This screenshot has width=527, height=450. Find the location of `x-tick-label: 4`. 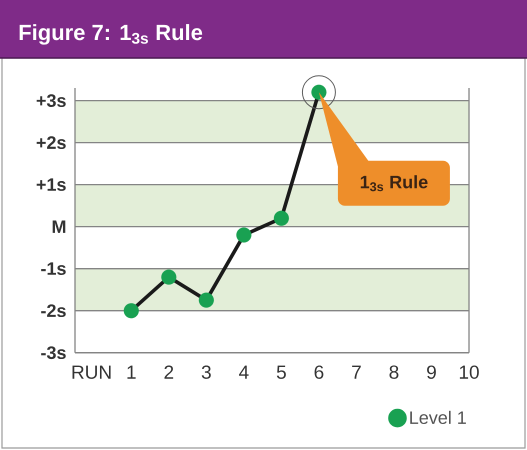

x-tick-label: 4 is located at coordinates (244, 372).